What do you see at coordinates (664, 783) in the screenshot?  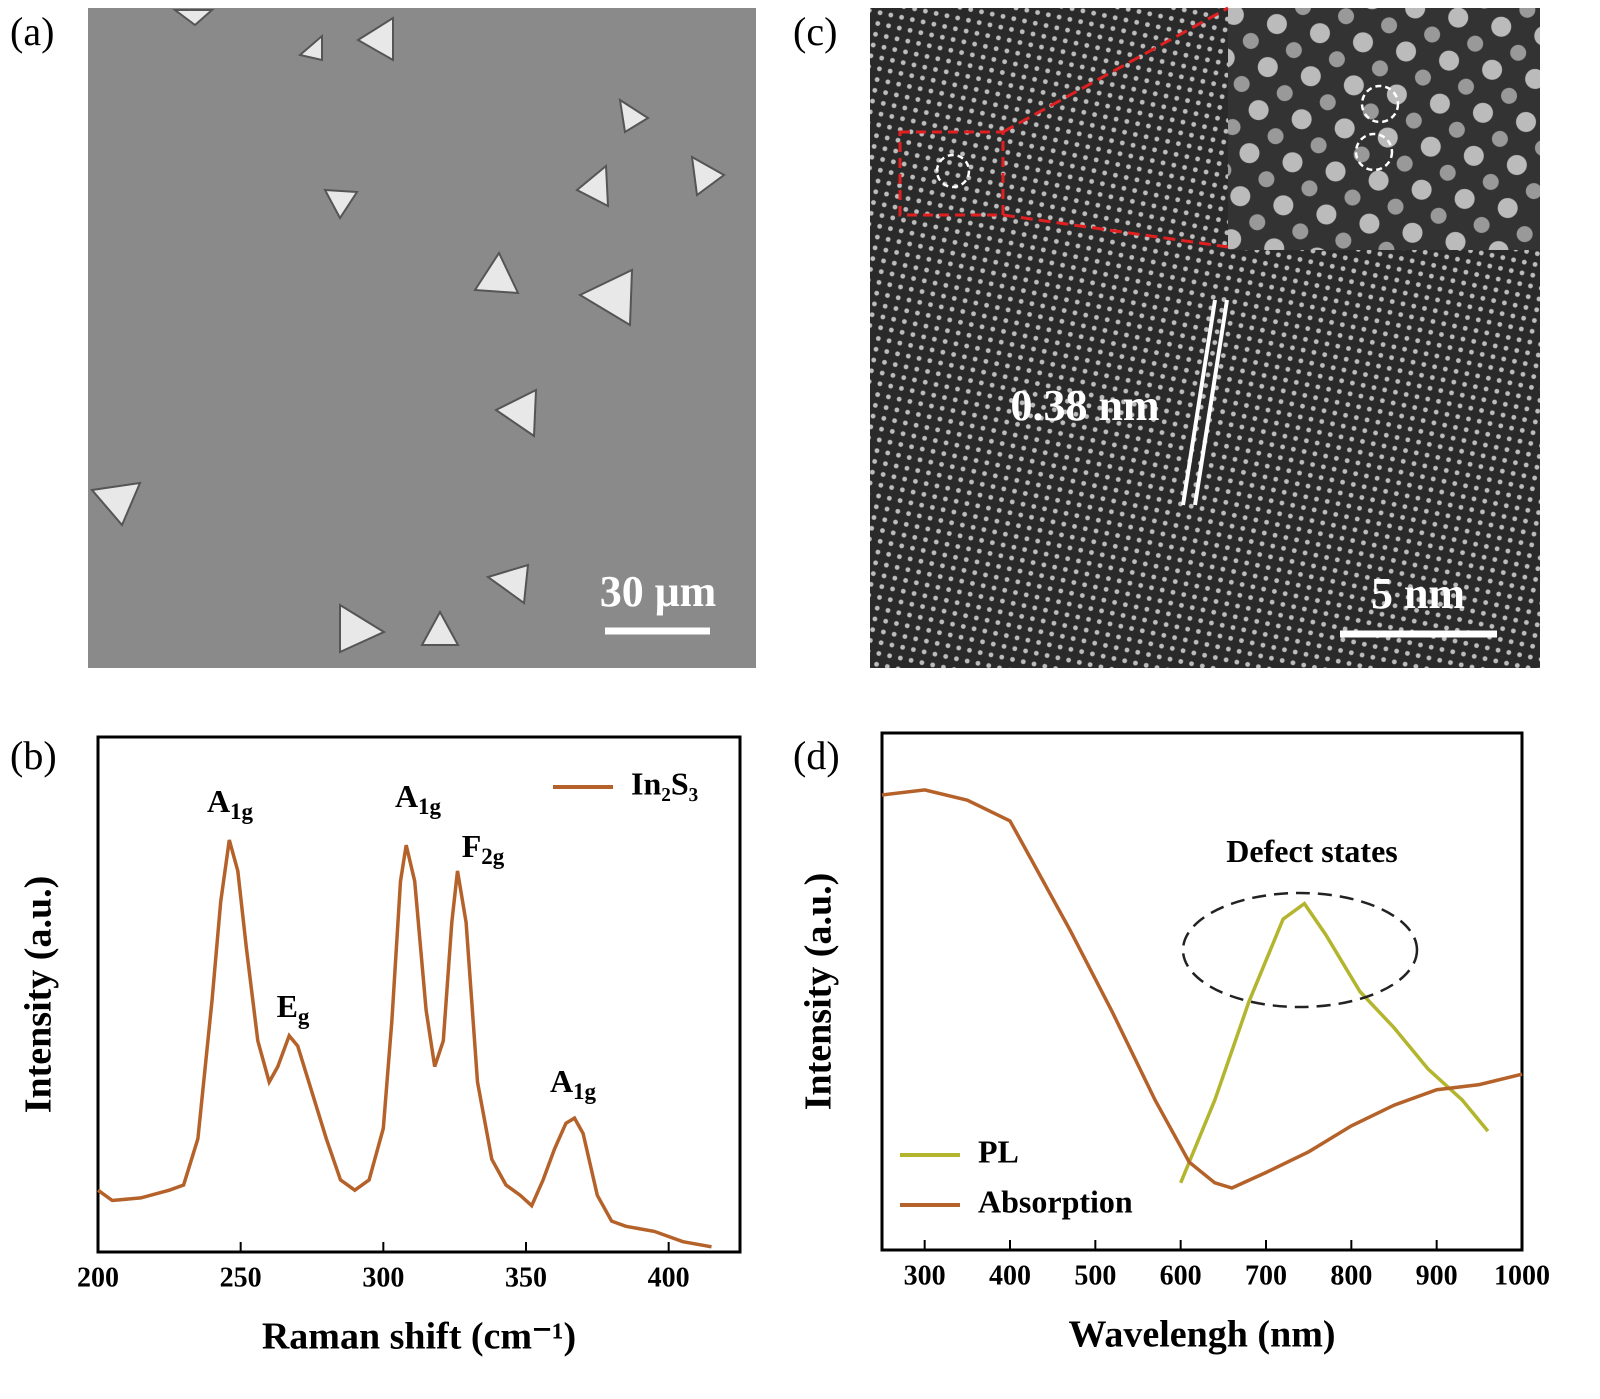 I see `legend-label: In₂S₃` at bounding box center [664, 783].